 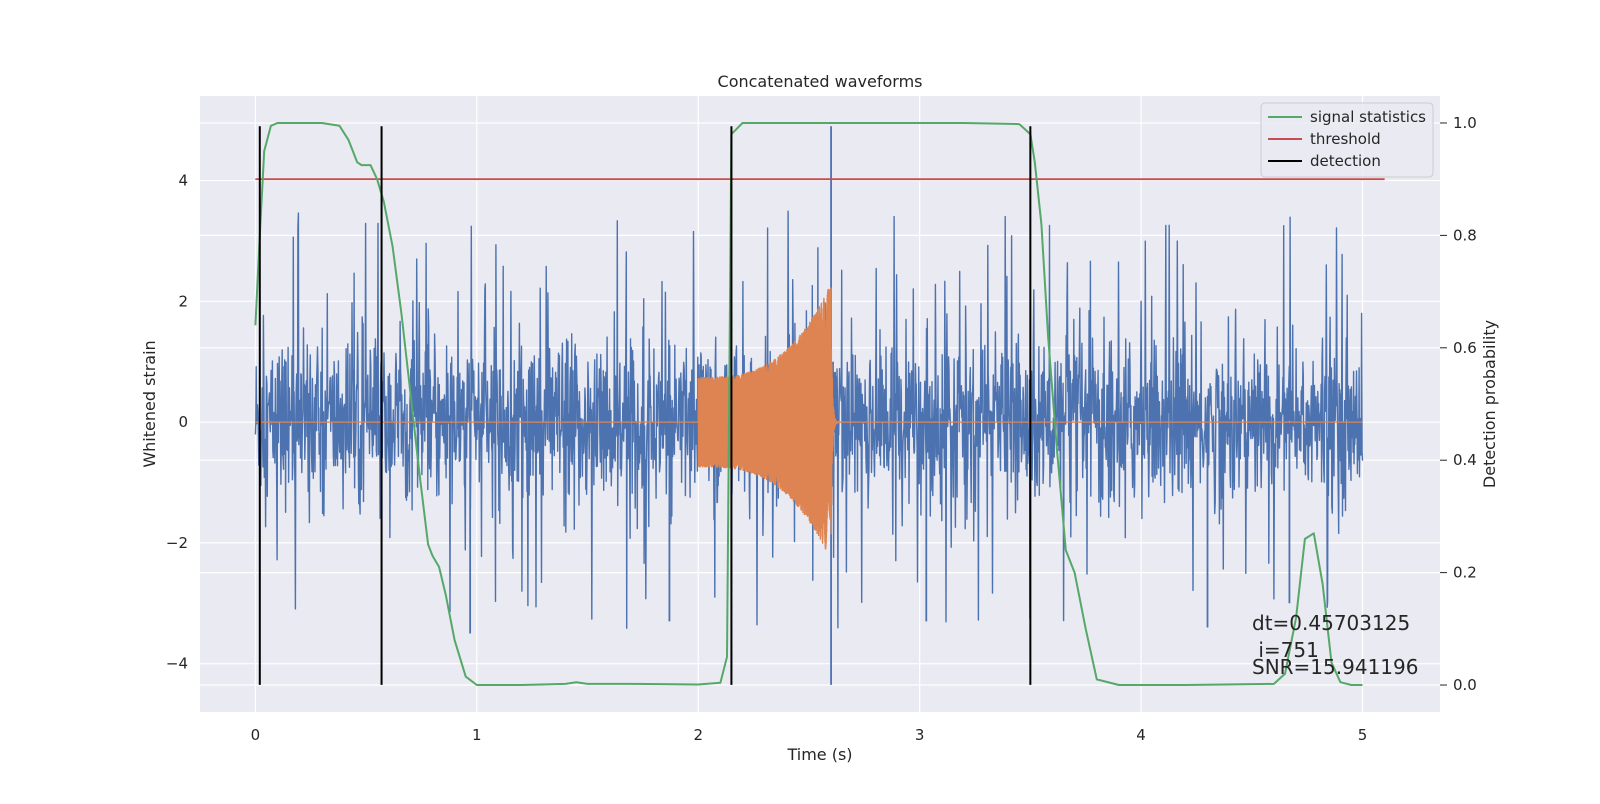 I want to click on y-tick-label: 4, so click(x=183, y=181).